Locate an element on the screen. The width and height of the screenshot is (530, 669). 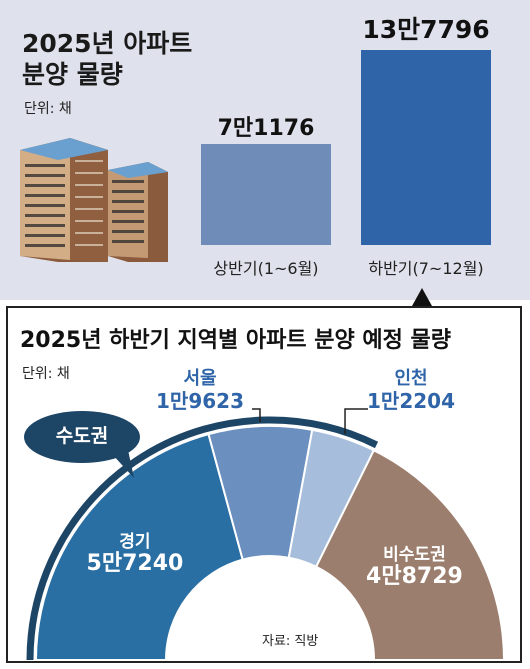
slice-name-gyeonggi: 경기 is located at coordinates (135, 541).